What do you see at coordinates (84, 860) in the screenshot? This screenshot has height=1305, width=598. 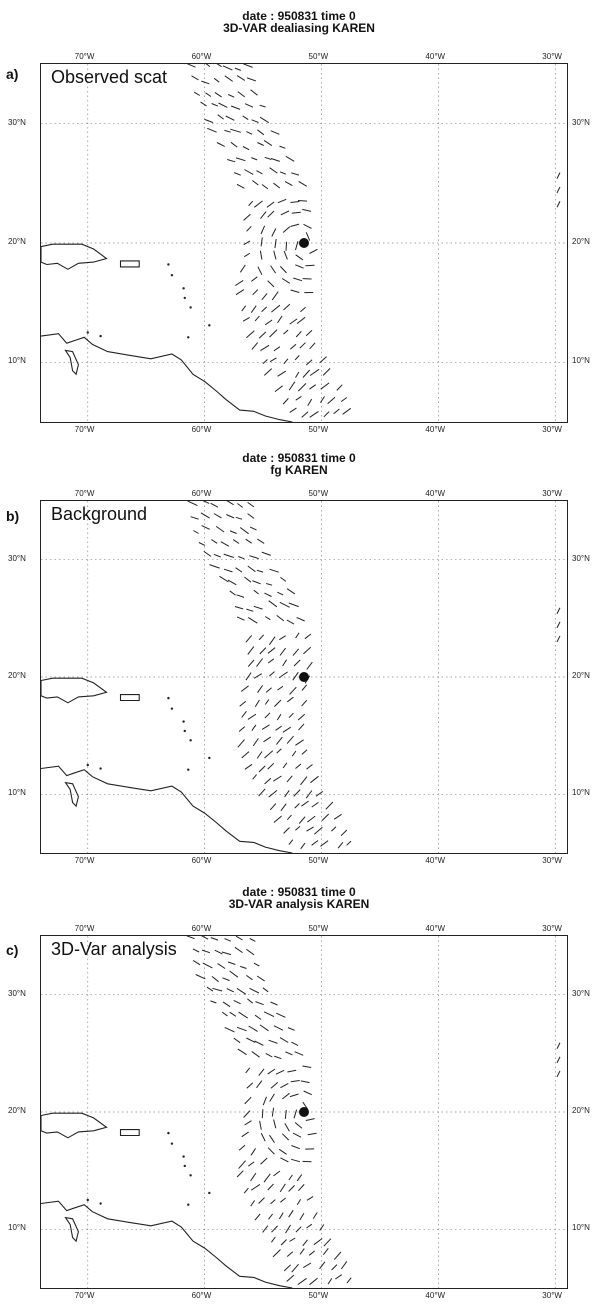 I see `lon-tick-label: 70°W` at bounding box center [84, 860].